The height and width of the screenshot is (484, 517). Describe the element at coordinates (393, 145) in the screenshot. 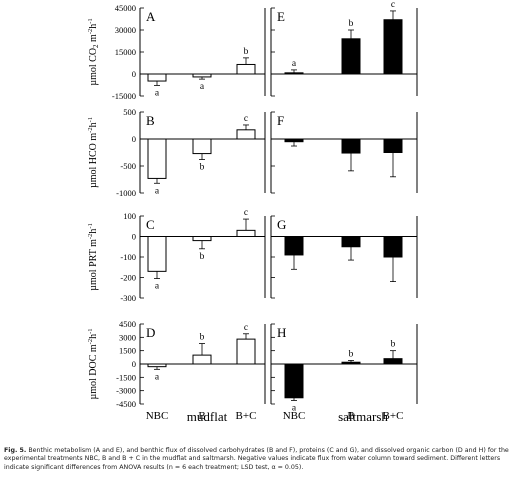

I see `panel-f-bar-bplusc` at that location.